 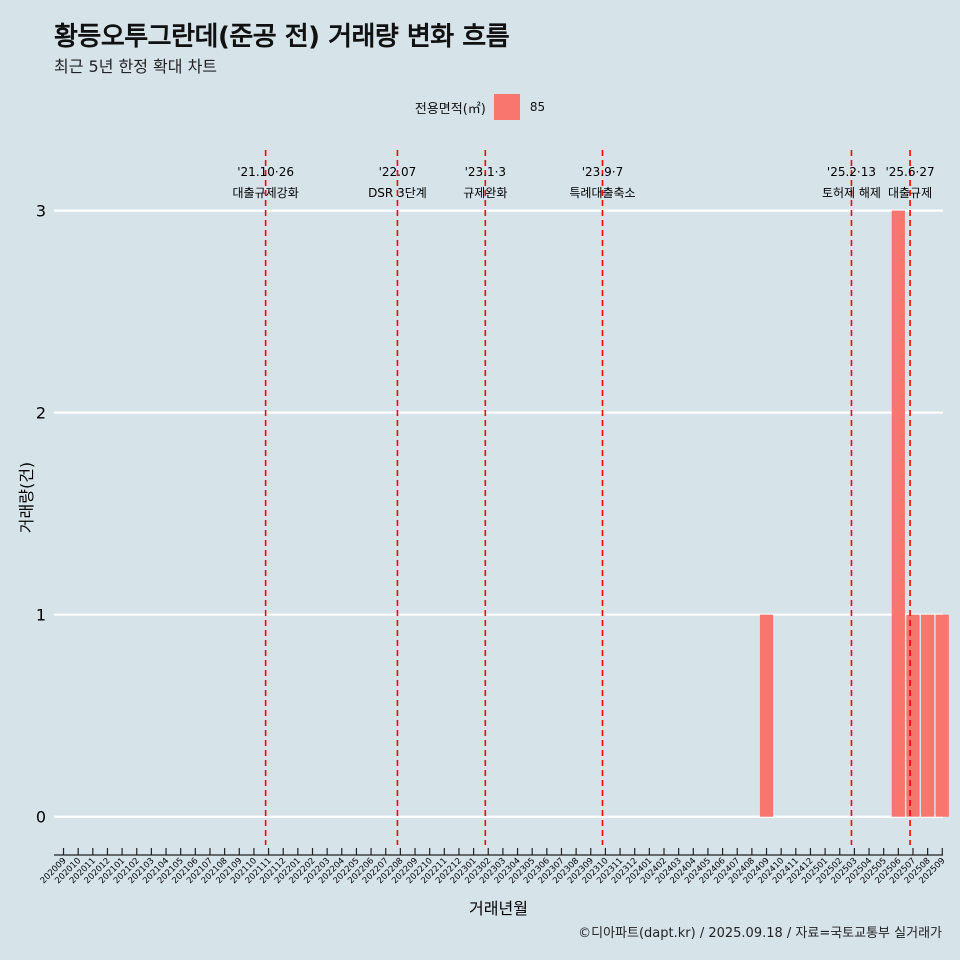 What do you see at coordinates (26, 497) in the screenshot?
I see `y-axis-title: 거래량(건)` at bounding box center [26, 497].